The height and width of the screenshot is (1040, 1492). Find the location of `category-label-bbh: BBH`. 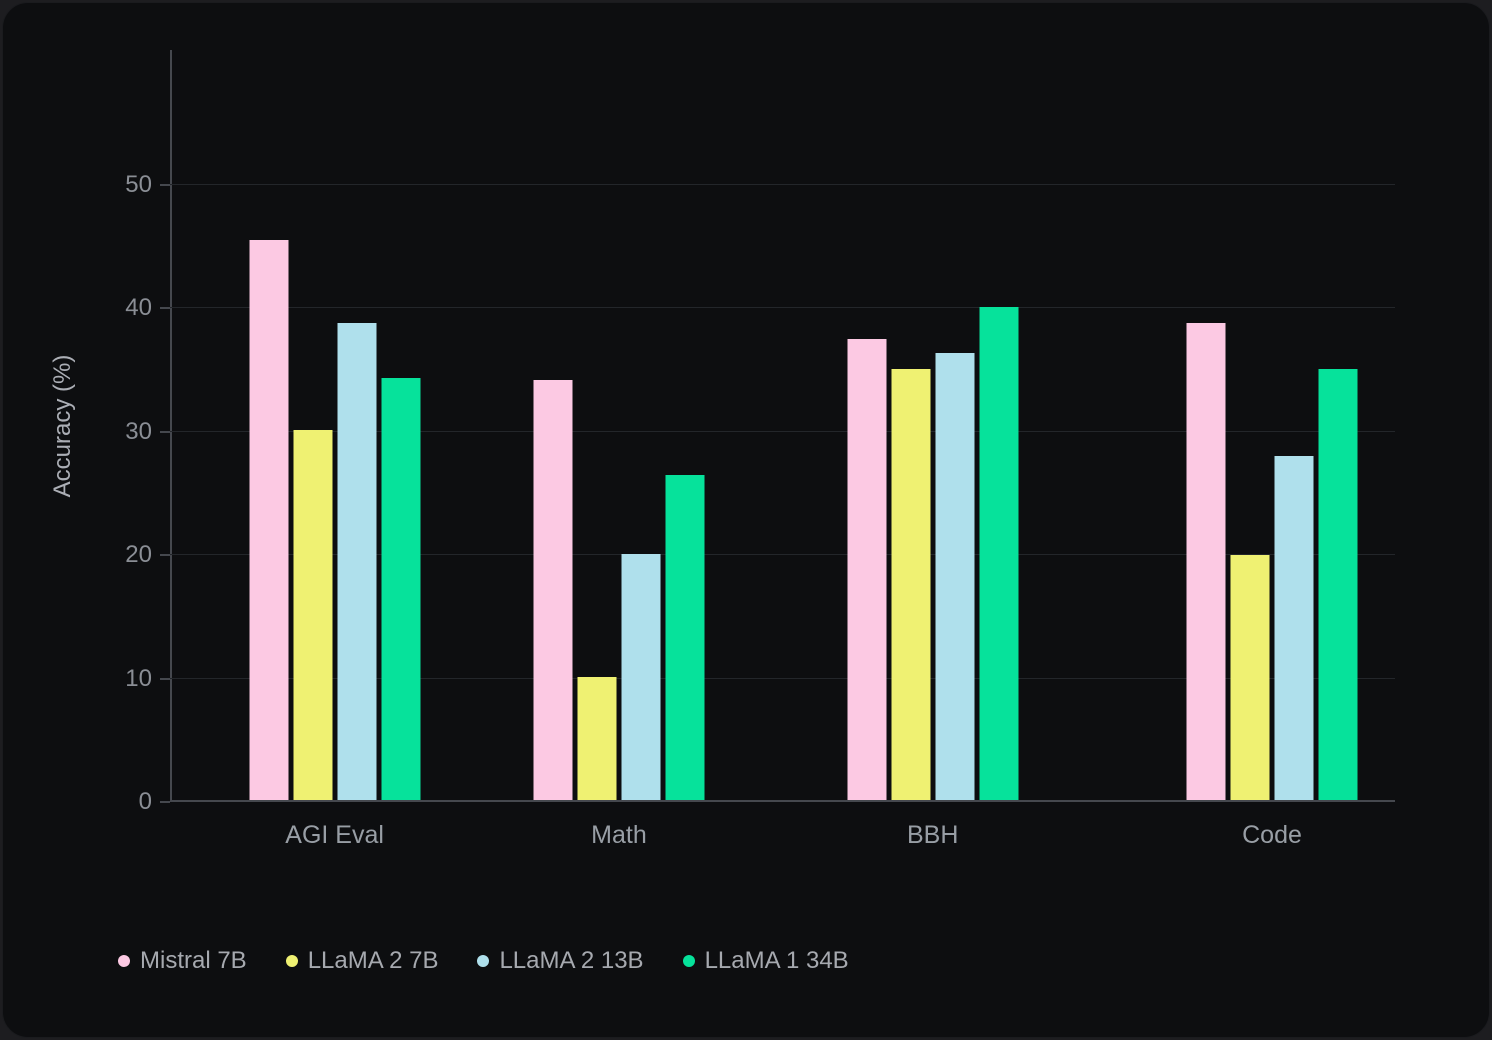

category-label-bbh: BBH is located at coordinates (932, 835).